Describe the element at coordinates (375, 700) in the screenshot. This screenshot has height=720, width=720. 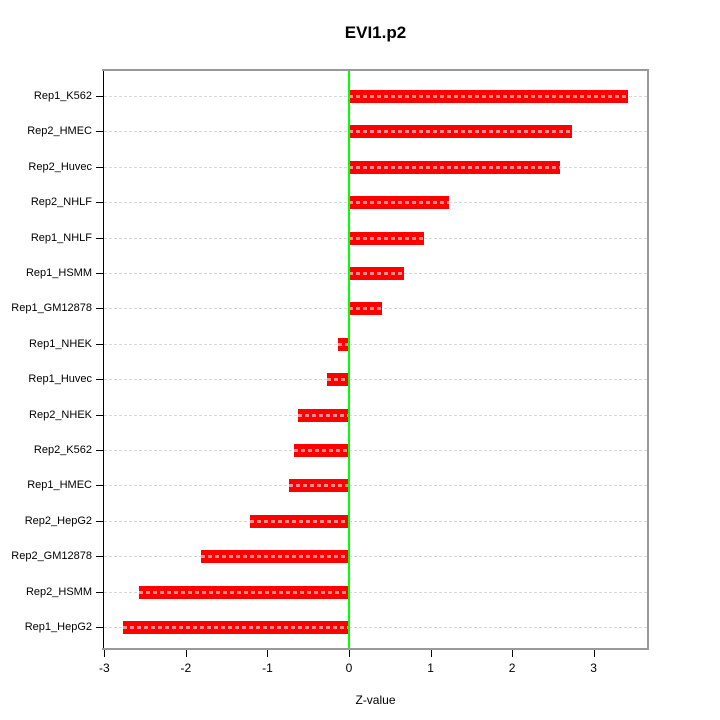
I see `x-axis-label: Z-value` at that location.